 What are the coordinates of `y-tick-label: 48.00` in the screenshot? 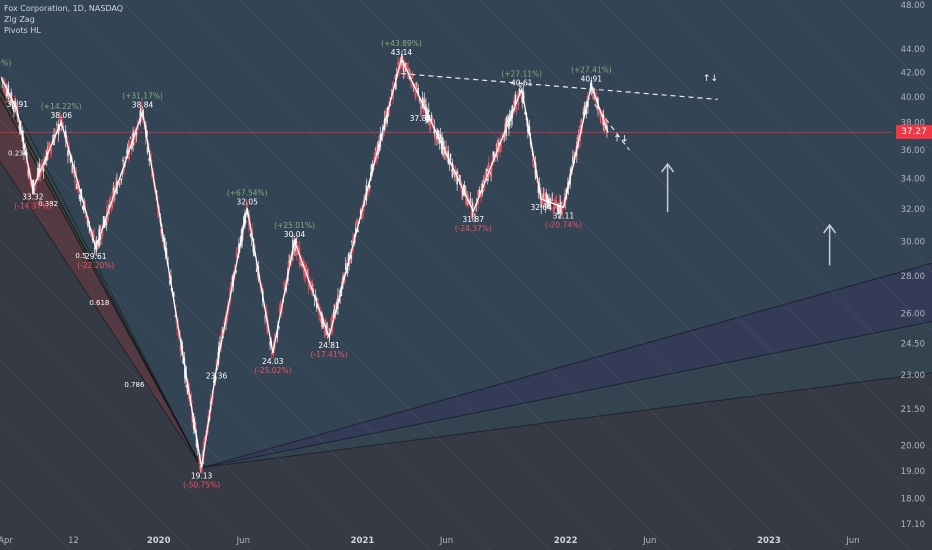 It's located at (913, 6).